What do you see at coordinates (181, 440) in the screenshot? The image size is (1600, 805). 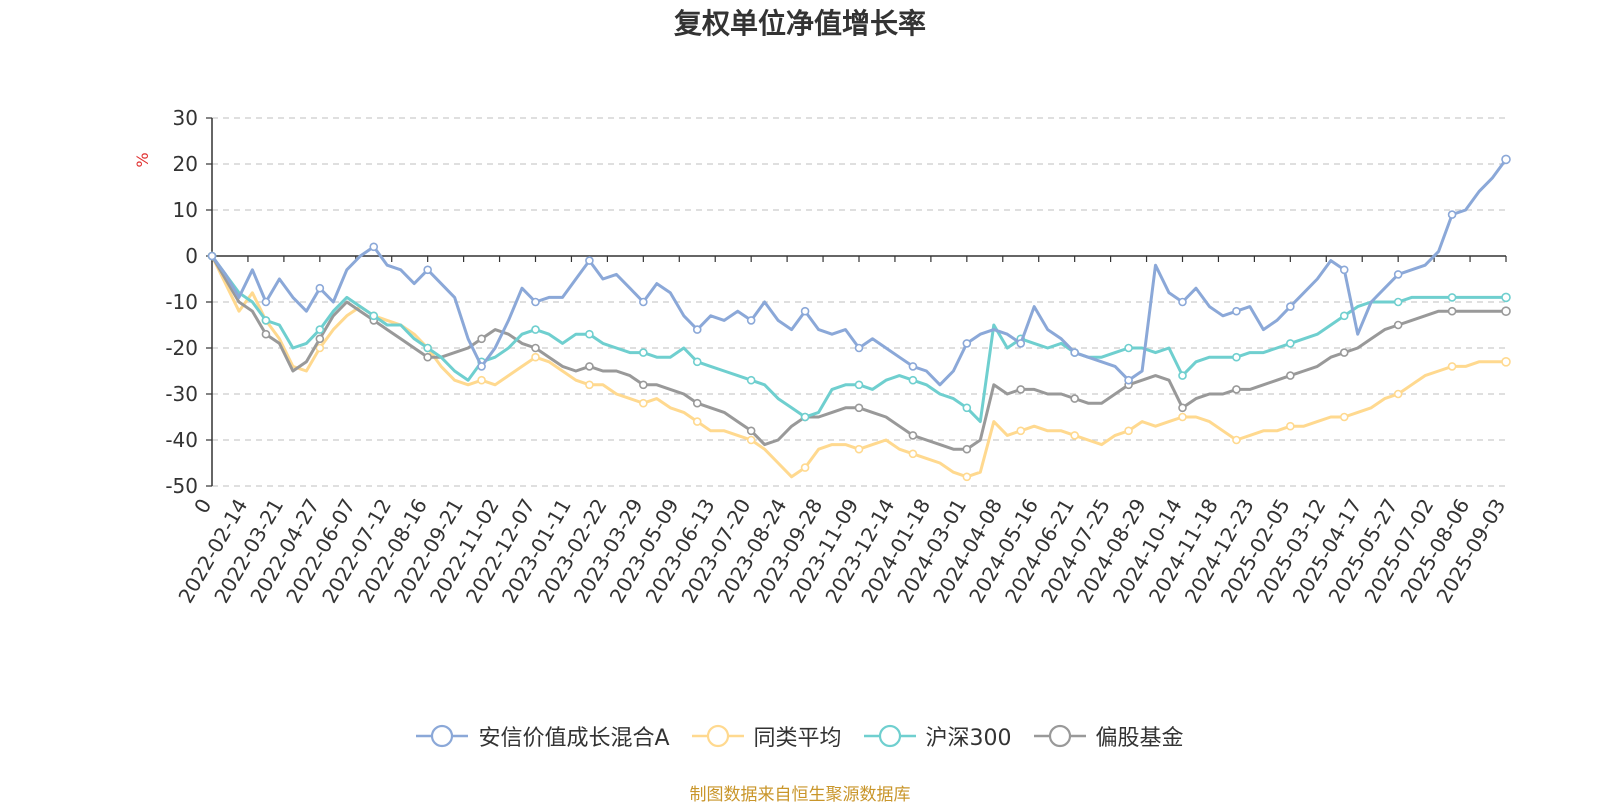 I see `y-tick-label: -40` at bounding box center [181, 440].